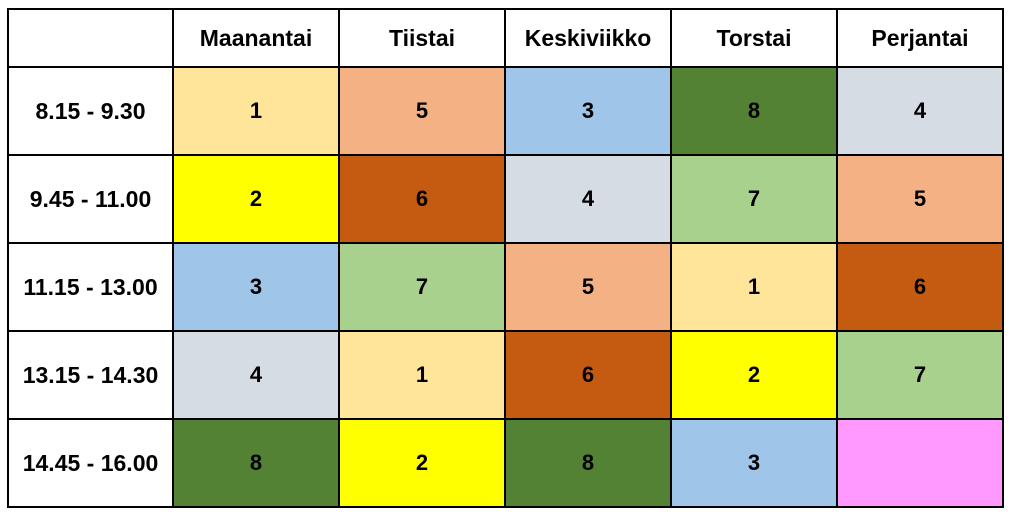 This screenshot has height=529, width=1014. Describe the element at coordinates (754, 38) in the screenshot. I see `day-header-thursday: Torstai` at that location.